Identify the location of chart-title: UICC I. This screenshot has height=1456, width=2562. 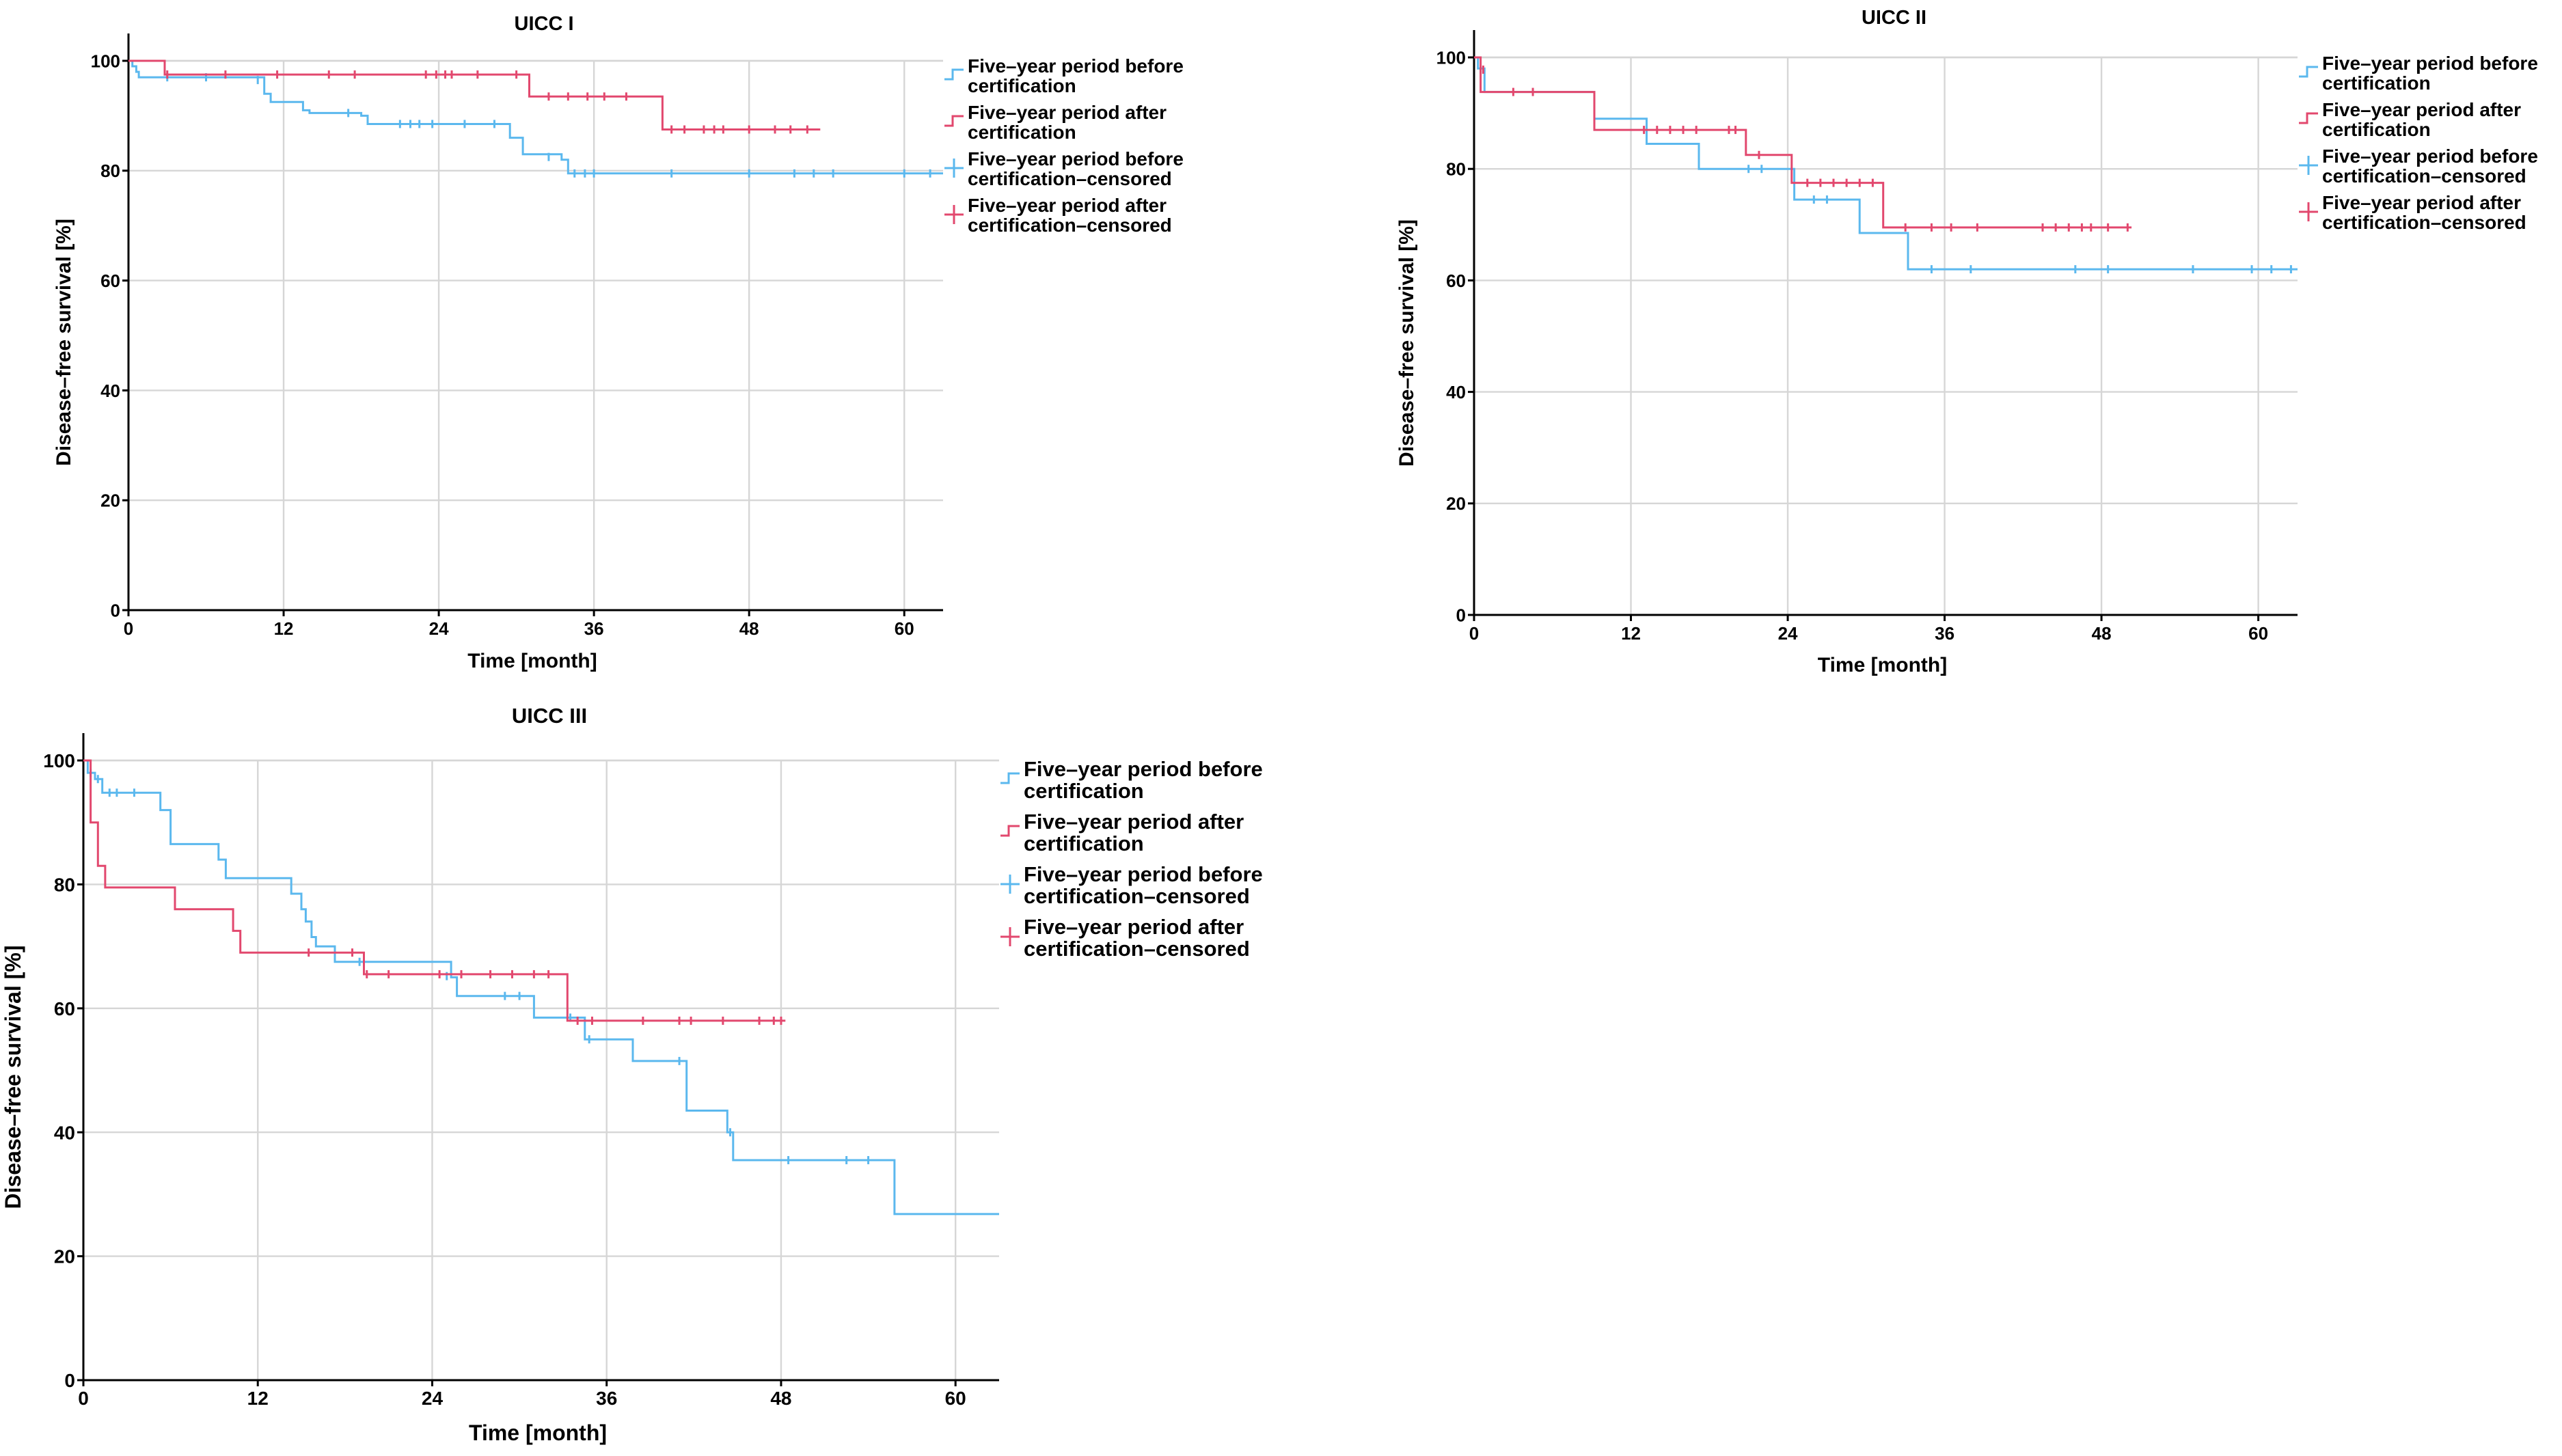
(544, 24).